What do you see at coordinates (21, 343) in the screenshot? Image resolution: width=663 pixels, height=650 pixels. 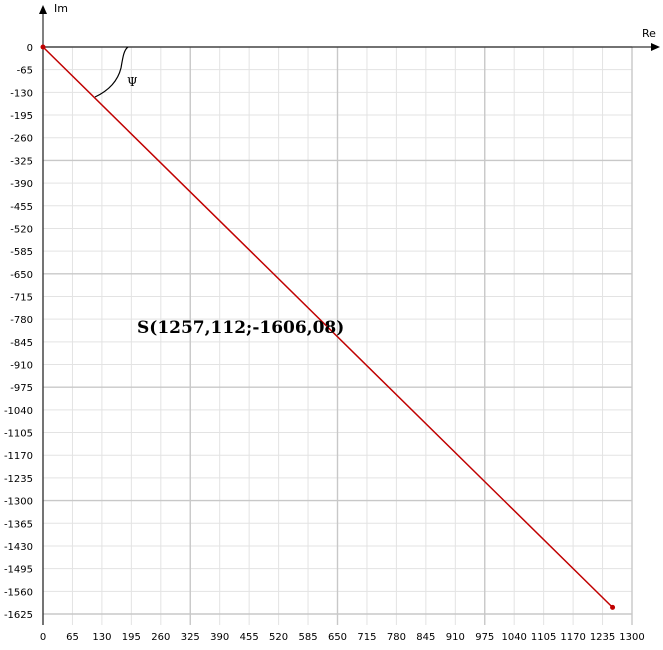 I see `y-tick-label: -845` at bounding box center [21, 343].